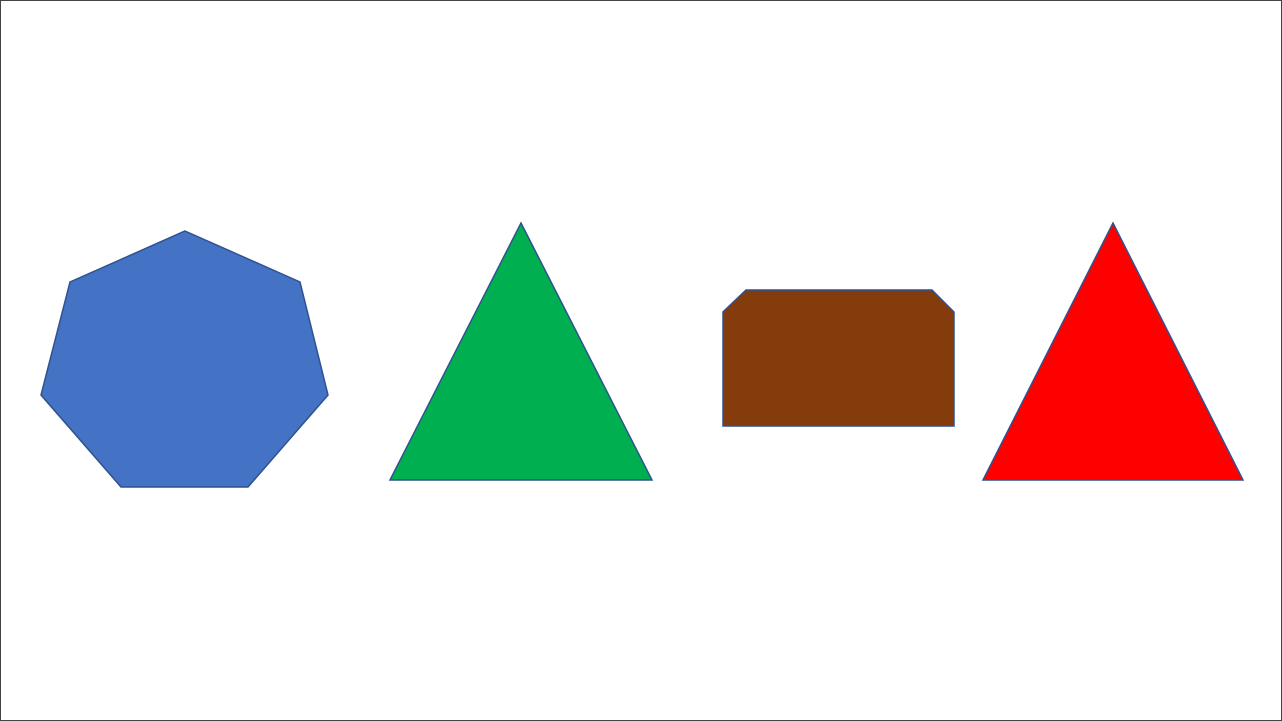  I want to click on red-triangle-shape, so click(1113, 351).